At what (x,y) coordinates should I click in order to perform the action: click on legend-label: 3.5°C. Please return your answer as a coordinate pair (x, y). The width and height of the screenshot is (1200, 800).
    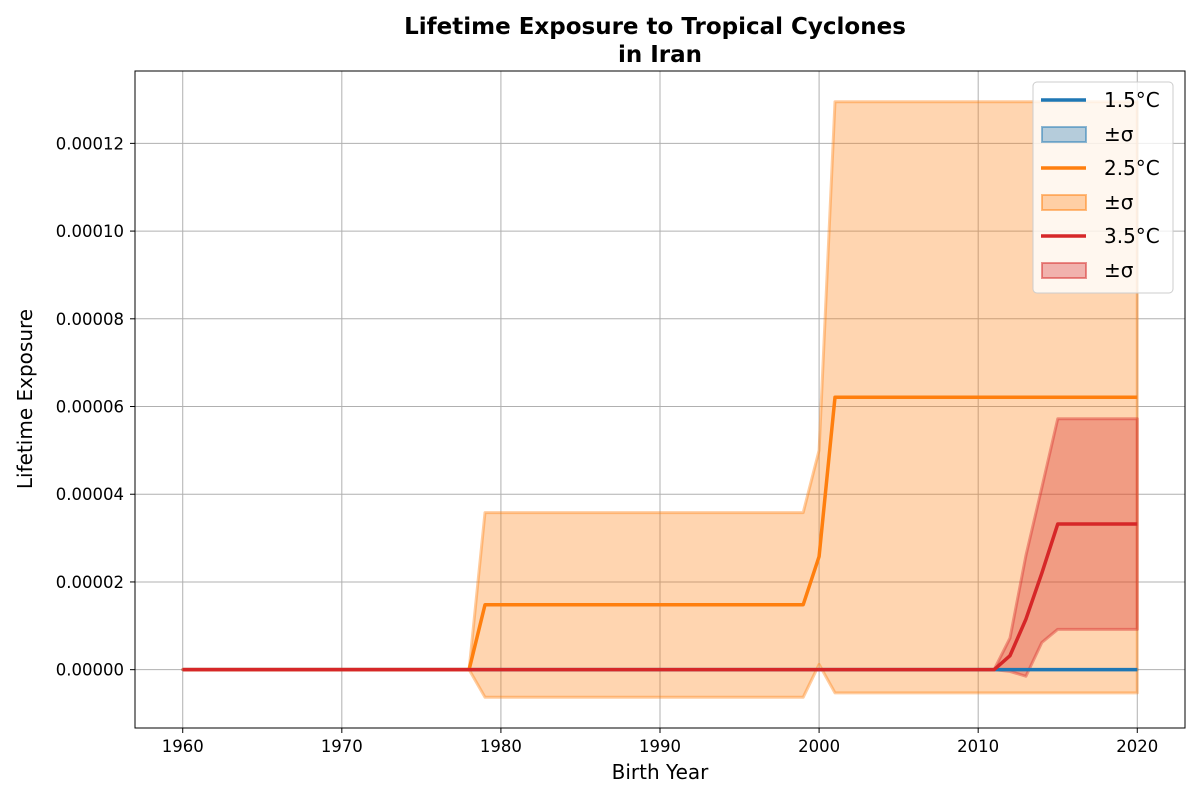
    Looking at the image, I should click on (1132, 236).